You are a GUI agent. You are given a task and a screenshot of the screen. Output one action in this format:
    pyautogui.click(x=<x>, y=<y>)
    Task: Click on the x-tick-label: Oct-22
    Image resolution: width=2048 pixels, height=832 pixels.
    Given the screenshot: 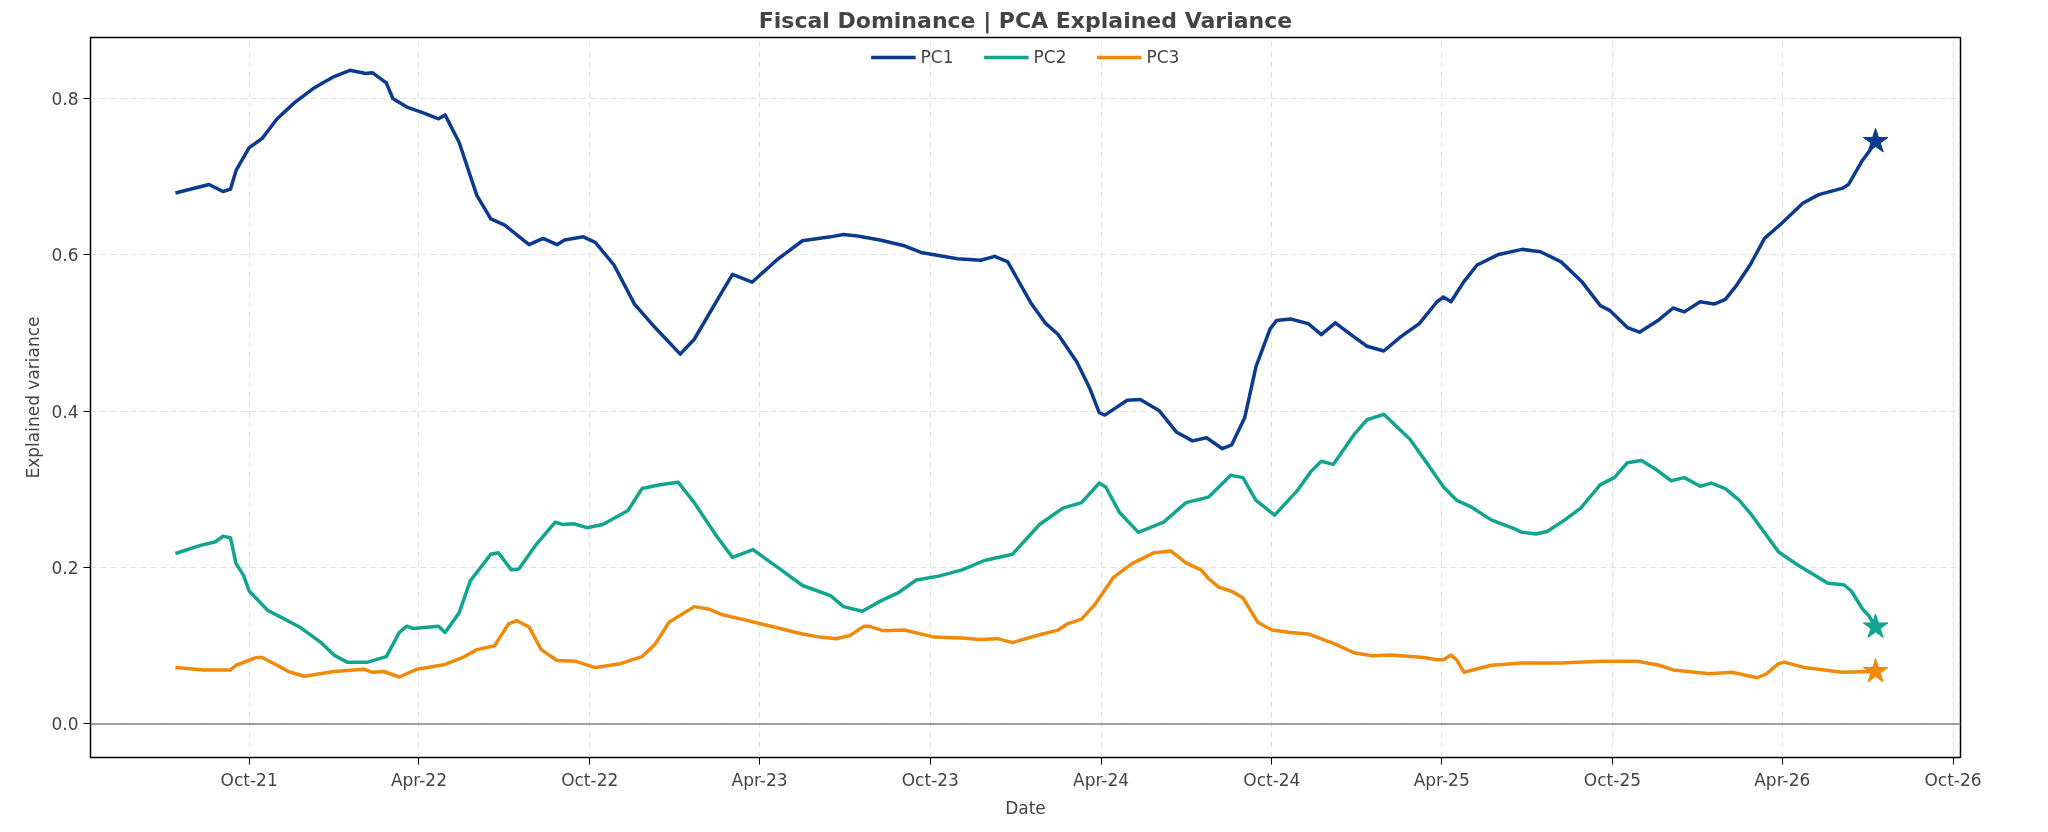 What is the action you would take?
    pyautogui.click(x=590, y=779)
    